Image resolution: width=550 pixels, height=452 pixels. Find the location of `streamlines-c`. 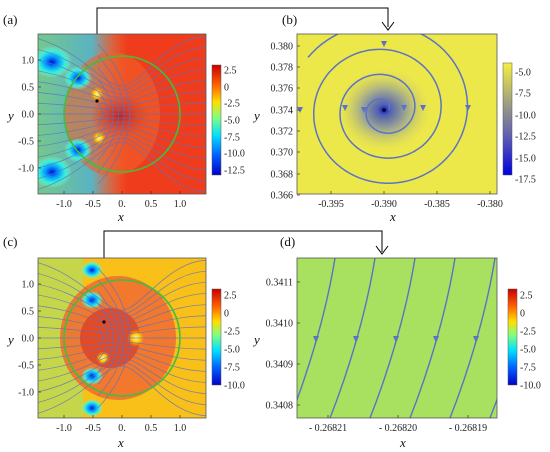

streamlines-c is located at coordinates (122, 338).